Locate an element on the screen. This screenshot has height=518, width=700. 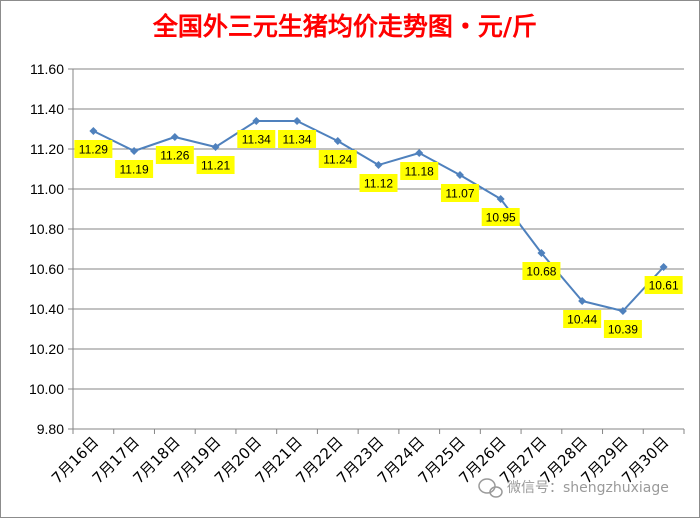
svg-text: 11.24 is located at coordinates (337, 160).